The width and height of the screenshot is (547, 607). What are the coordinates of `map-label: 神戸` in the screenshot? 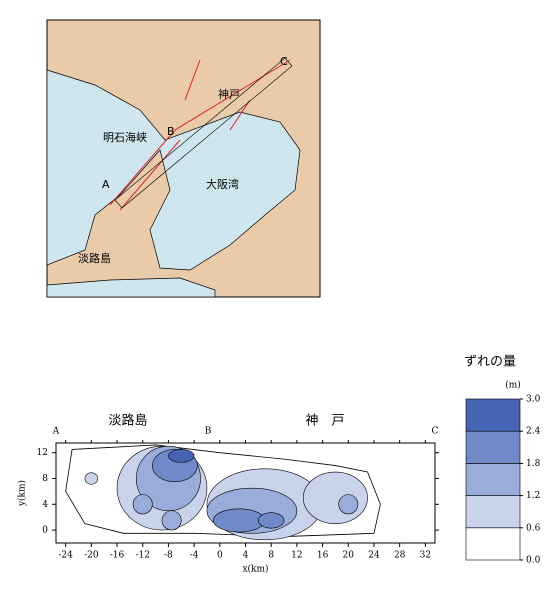 It's located at (229, 94).